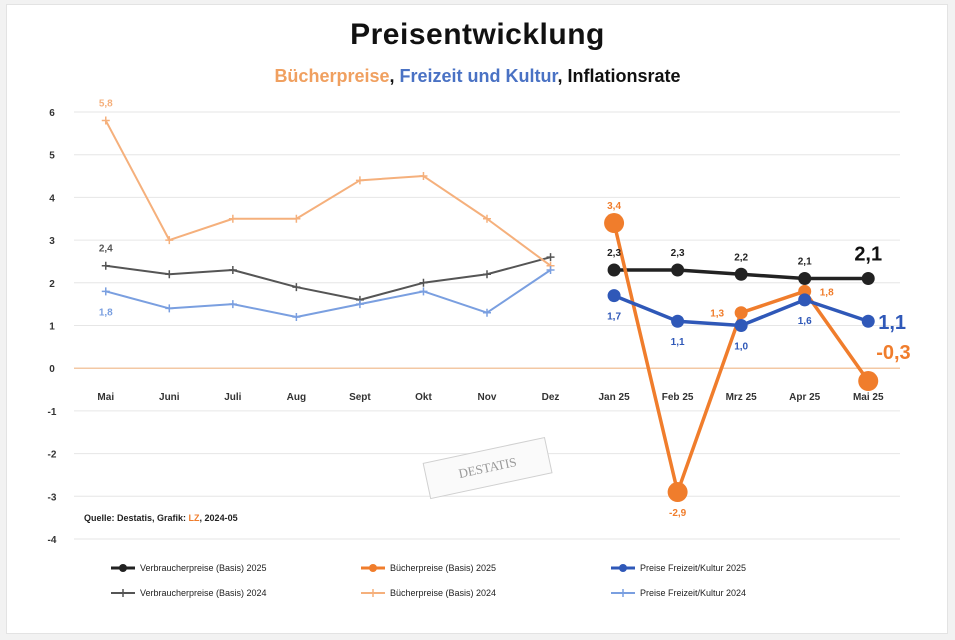  What do you see at coordinates (52, 497) in the screenshot?
I see `y-tick-label: -3` at bounding box center [52, 497].